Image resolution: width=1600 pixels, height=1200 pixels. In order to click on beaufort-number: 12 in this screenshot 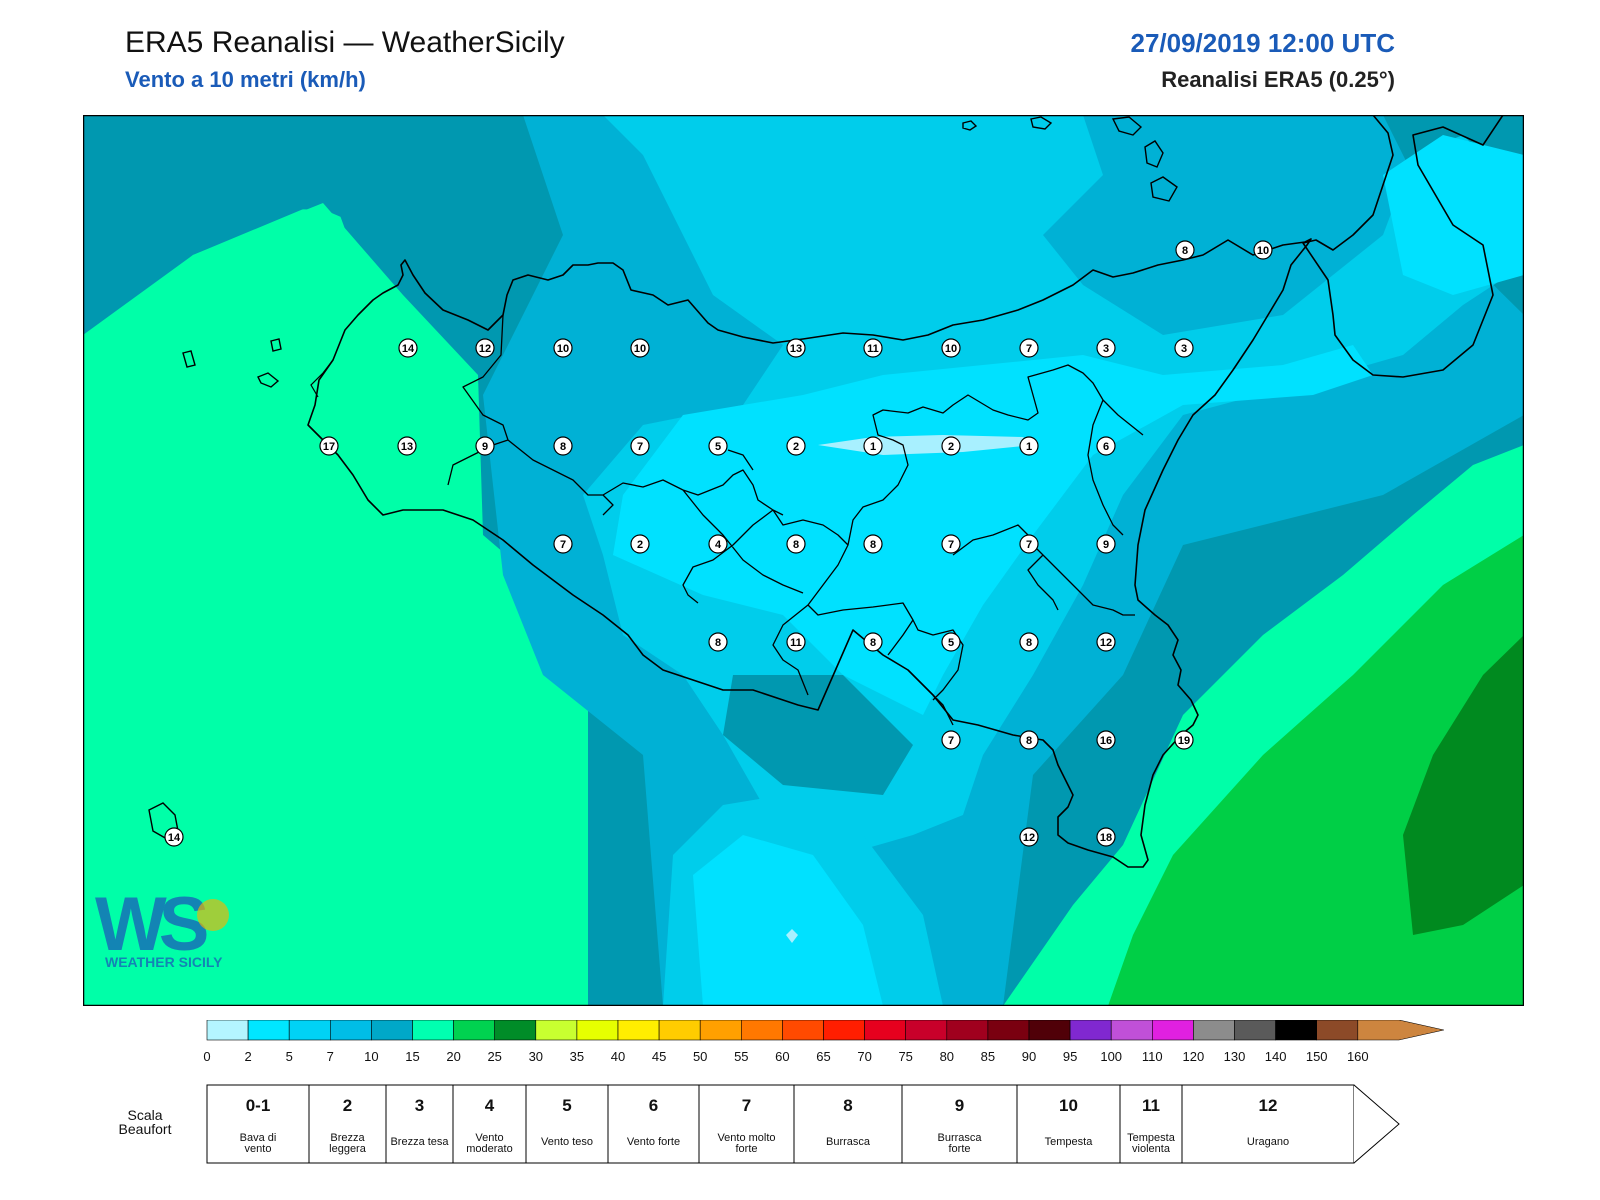, I will do `click(1268, 1105)`.